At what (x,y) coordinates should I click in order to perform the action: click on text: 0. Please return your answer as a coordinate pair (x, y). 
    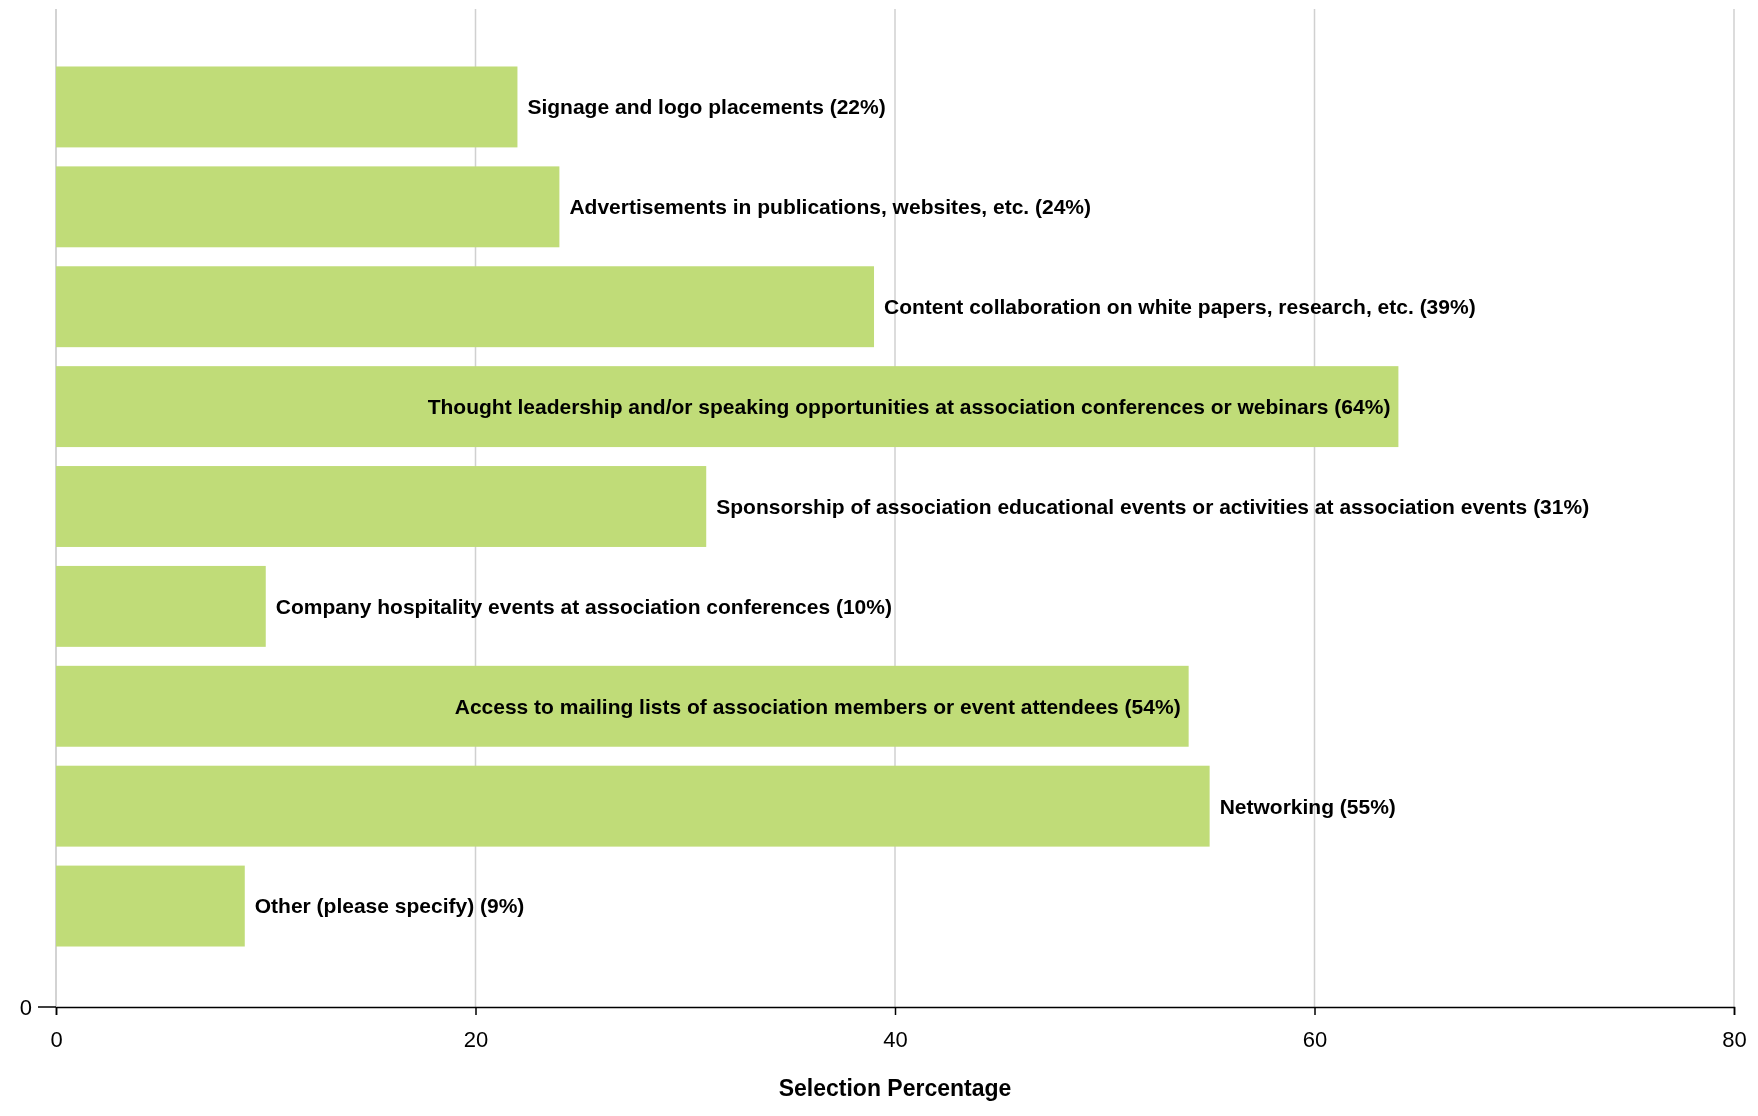
    Looking at the image, I should click on (25, 1007).